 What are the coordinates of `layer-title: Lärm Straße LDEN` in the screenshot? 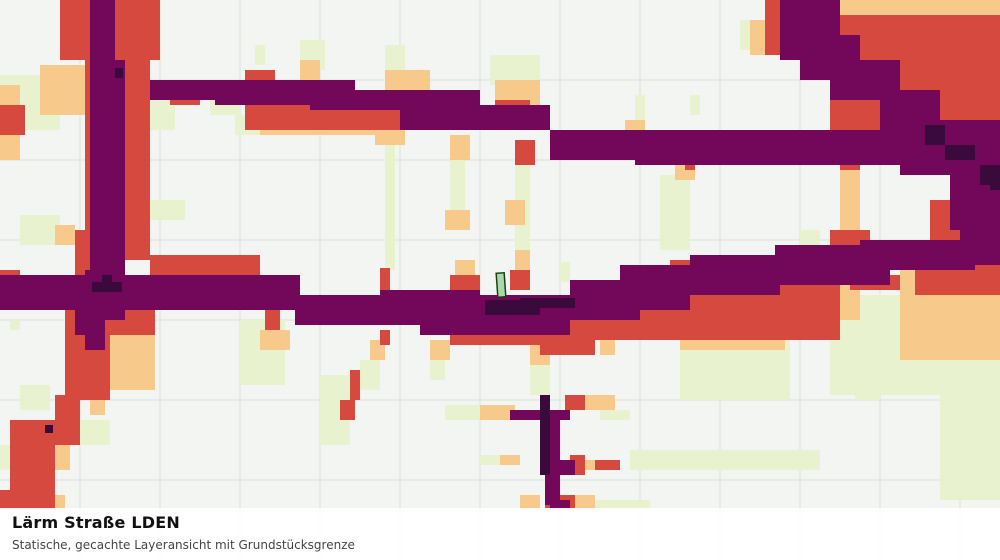 It's located at (96, 522).